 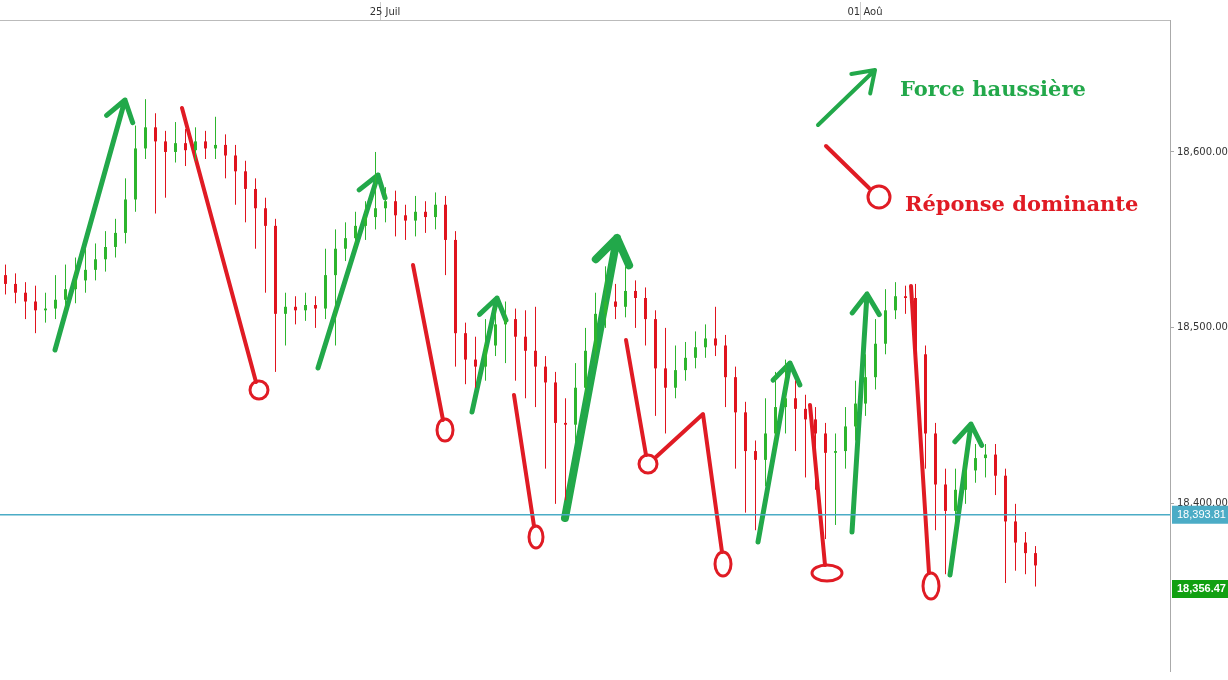 I want to click on annotation: Réponse dominante, so click(x=1022, y=203).